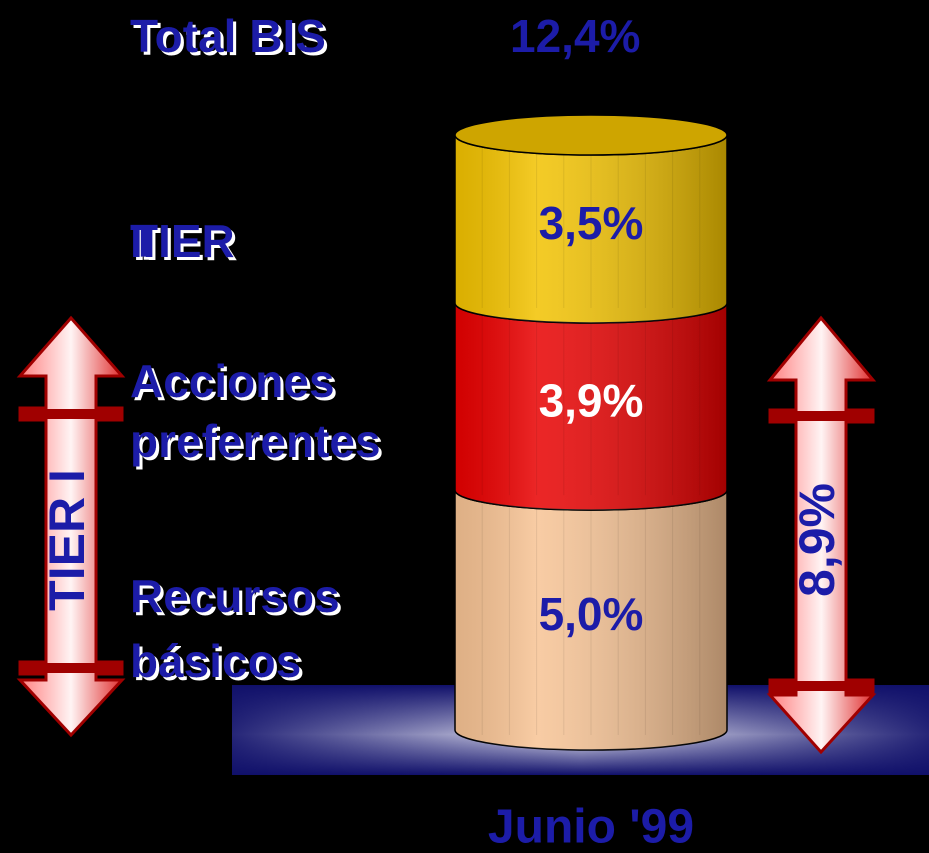 Image resolution: width=929 pixels, height=853 pixels. I want to click on tier1-label: TIER I, so click(67, 540).